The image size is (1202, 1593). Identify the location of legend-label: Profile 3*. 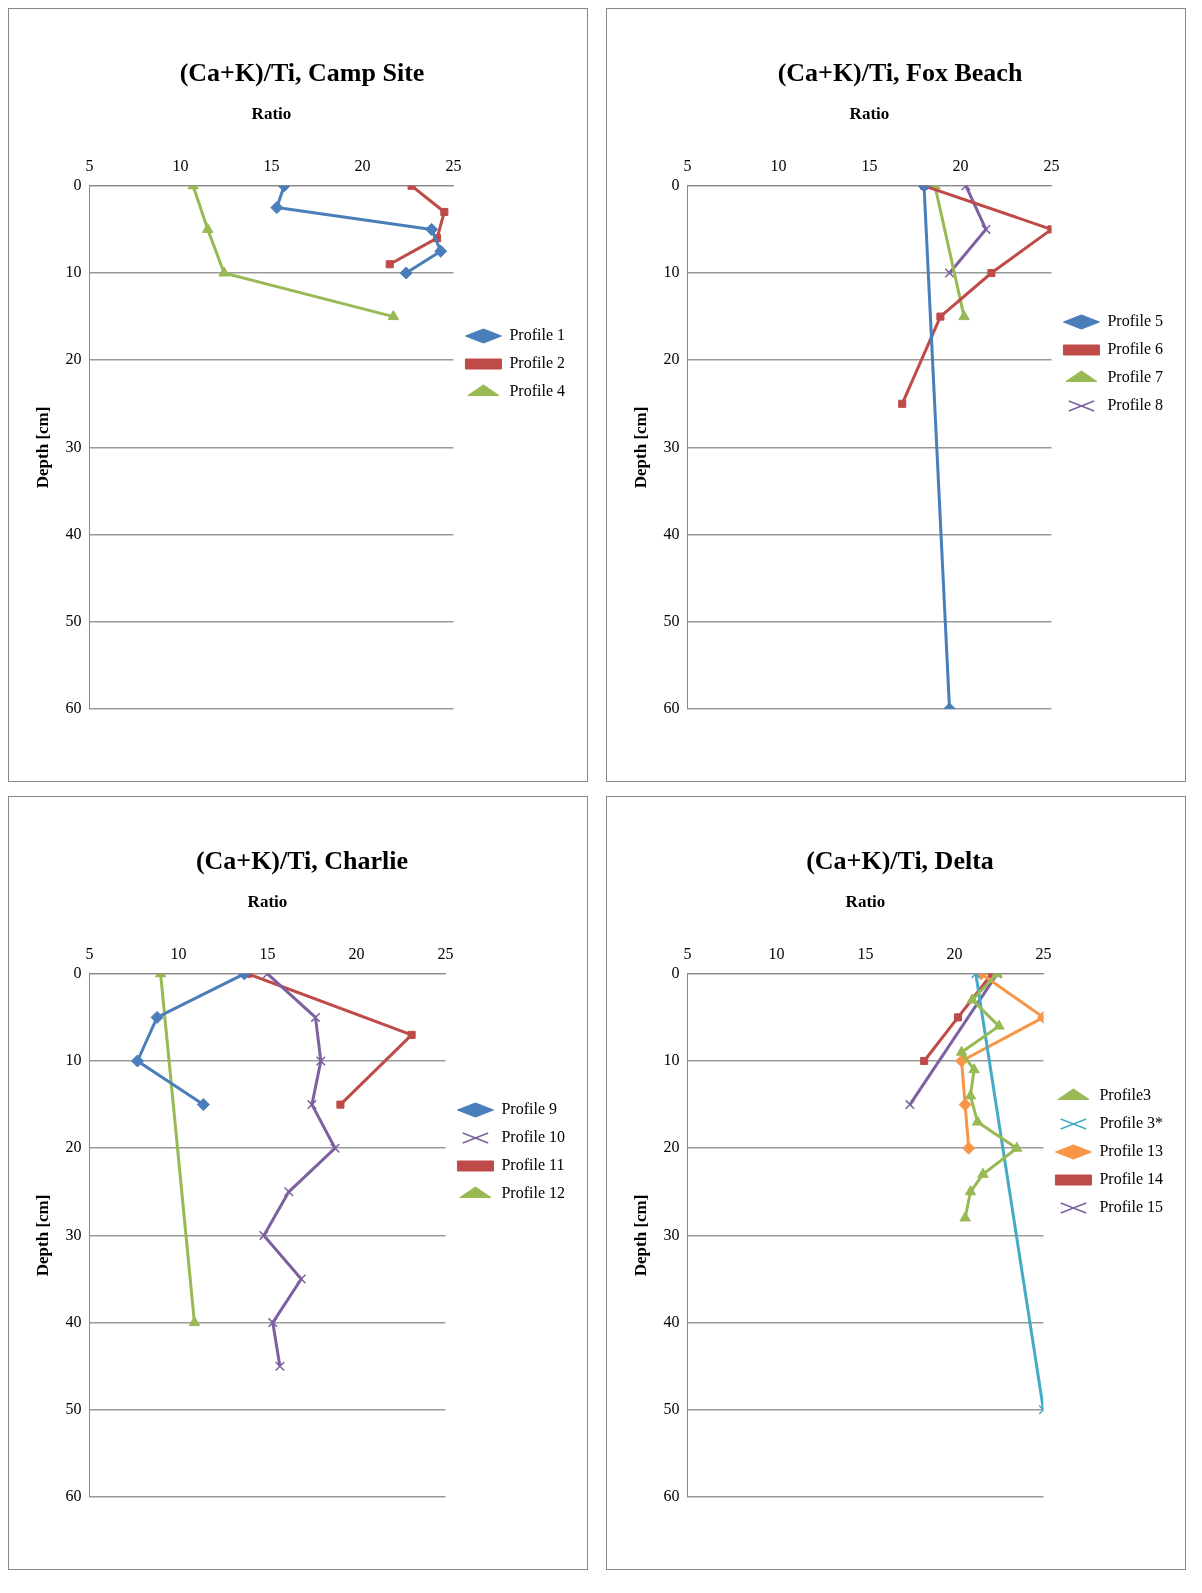
(1131, 1123).